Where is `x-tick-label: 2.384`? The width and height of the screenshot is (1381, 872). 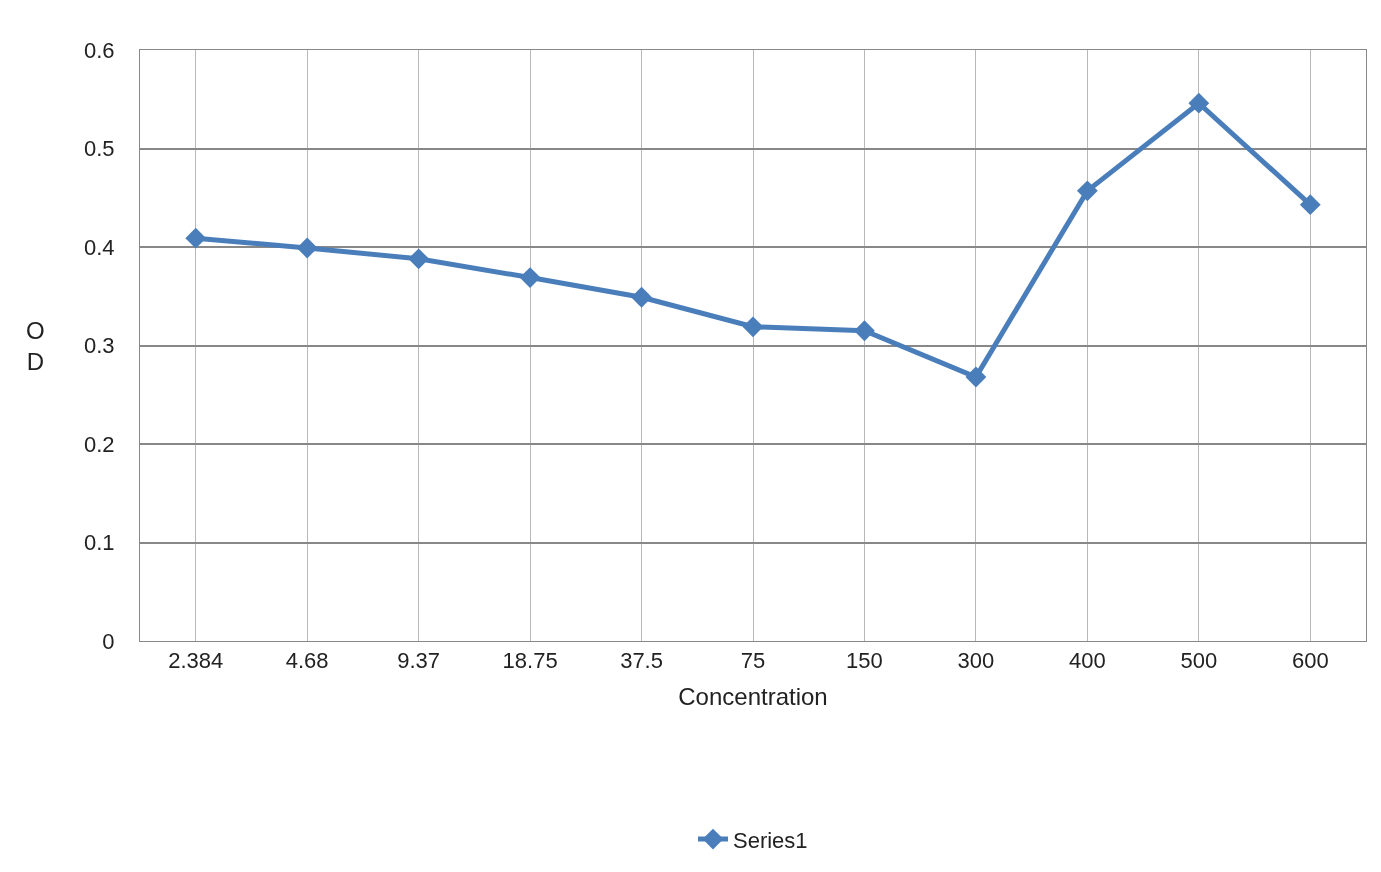 x-tick-label: 2.384 is located at coordinates (196, 661).